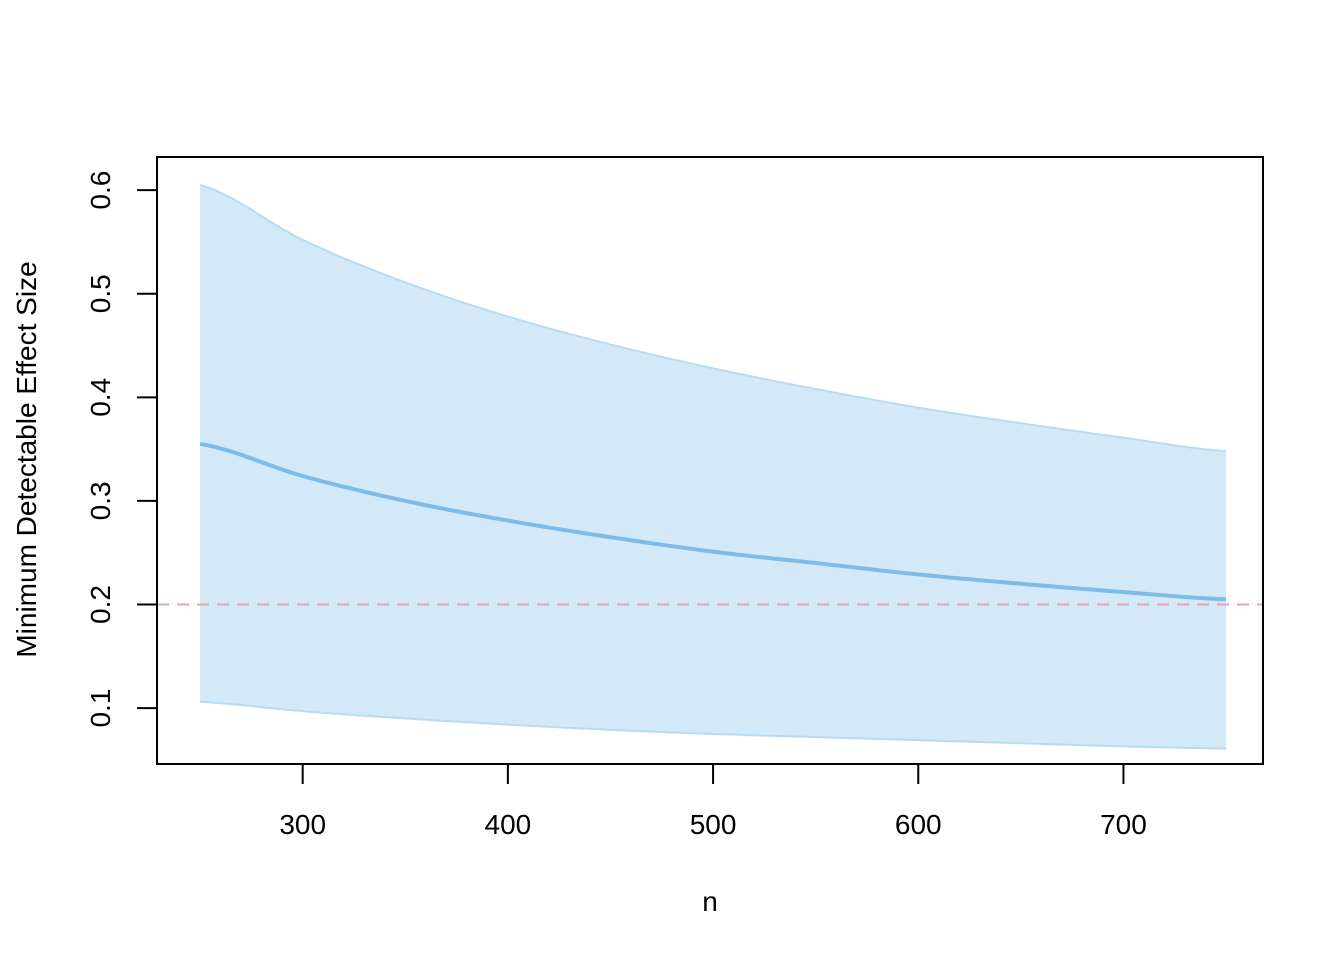  Describe the element at coordinates (100, 190) in the screenshot. I see `y-tick-label: 0.6` at that location.